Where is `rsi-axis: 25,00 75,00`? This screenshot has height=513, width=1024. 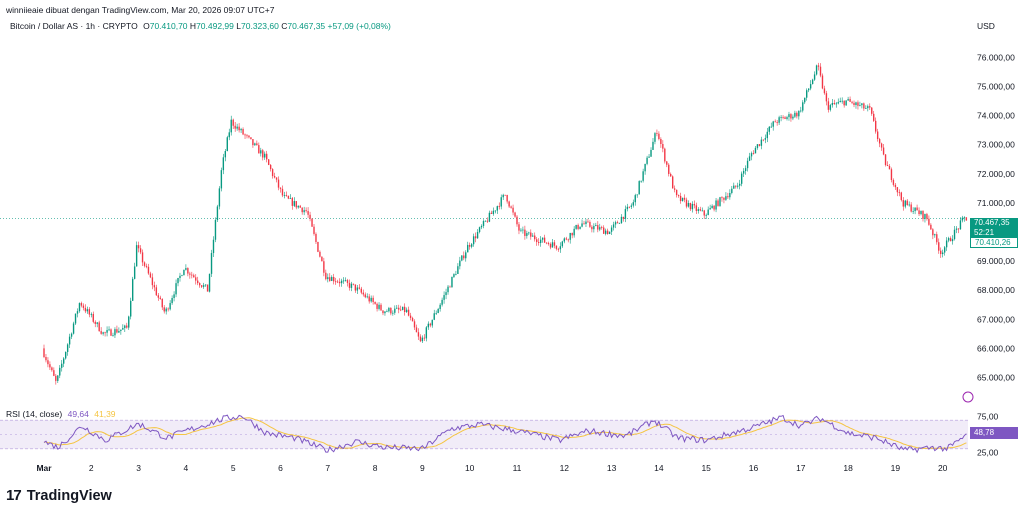 rsi-axis: 25,00 75,00 is located at coordinates (988, 435).